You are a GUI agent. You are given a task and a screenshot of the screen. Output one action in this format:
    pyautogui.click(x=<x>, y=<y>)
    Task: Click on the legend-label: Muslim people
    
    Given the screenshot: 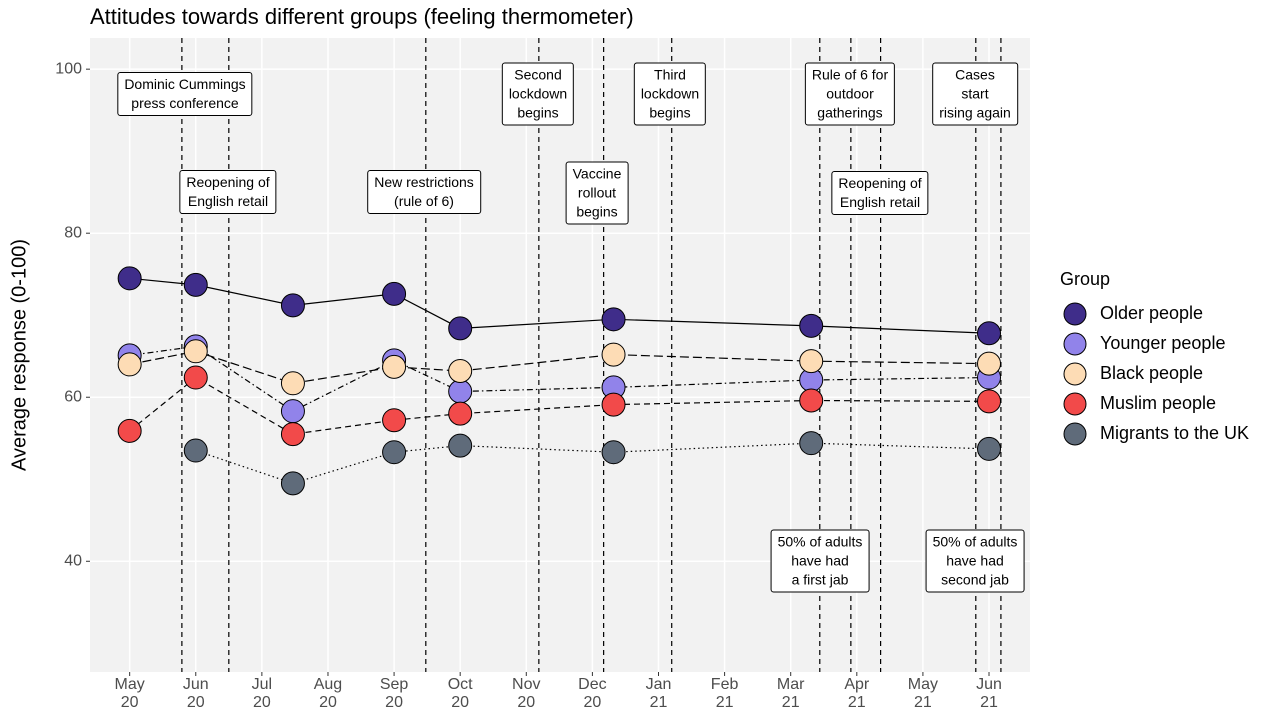 What is the action you would take?
    pyautogui.click(x=1158, y=403)
    